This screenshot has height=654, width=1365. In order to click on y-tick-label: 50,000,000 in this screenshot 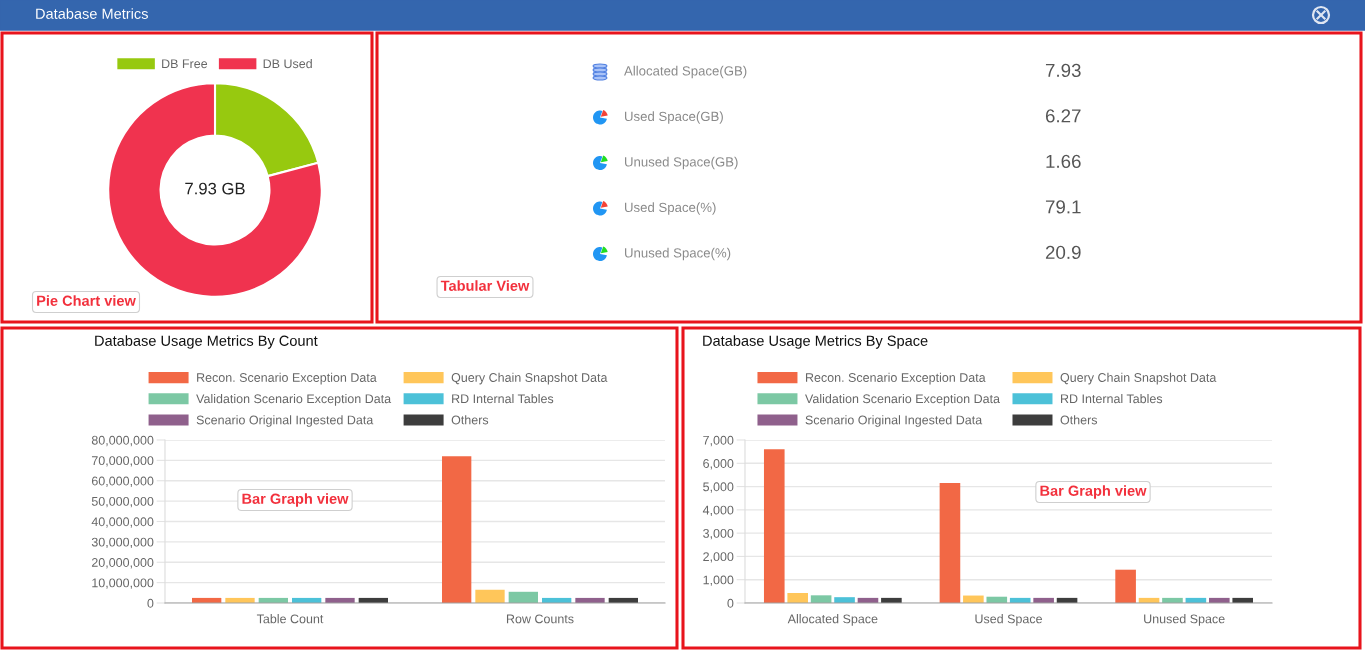, I will do `click(122, 502)`.